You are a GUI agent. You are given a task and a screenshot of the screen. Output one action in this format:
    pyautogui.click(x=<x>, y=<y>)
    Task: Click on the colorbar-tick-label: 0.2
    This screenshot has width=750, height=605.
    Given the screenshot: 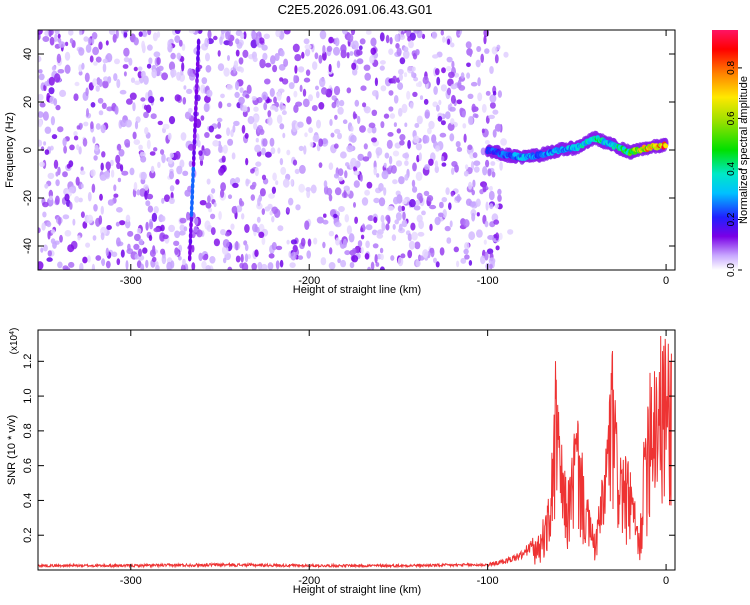 What is the action you would take?
    pyautogui.click(x=731, y=219)
    